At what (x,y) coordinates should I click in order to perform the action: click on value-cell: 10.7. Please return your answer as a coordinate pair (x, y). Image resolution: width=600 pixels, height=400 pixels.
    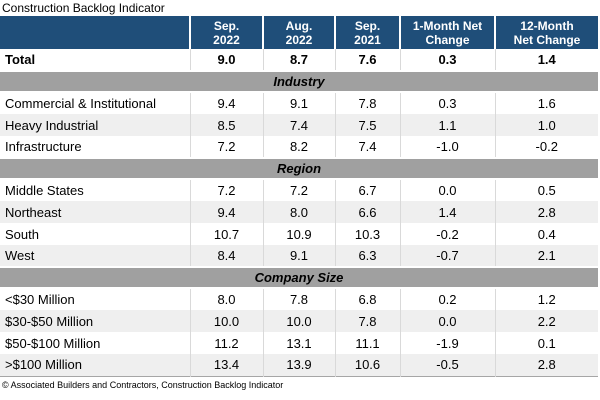
    Looking at the image, I should click on (226, 234).